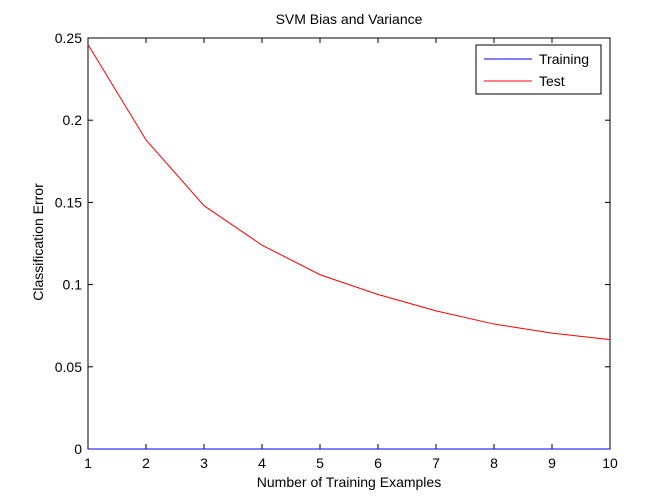 This screenshot has height=504, width=672. Describe the element at coordinates (88, 463) in the screenshot. I see `x-tick-label: 1` at that location.